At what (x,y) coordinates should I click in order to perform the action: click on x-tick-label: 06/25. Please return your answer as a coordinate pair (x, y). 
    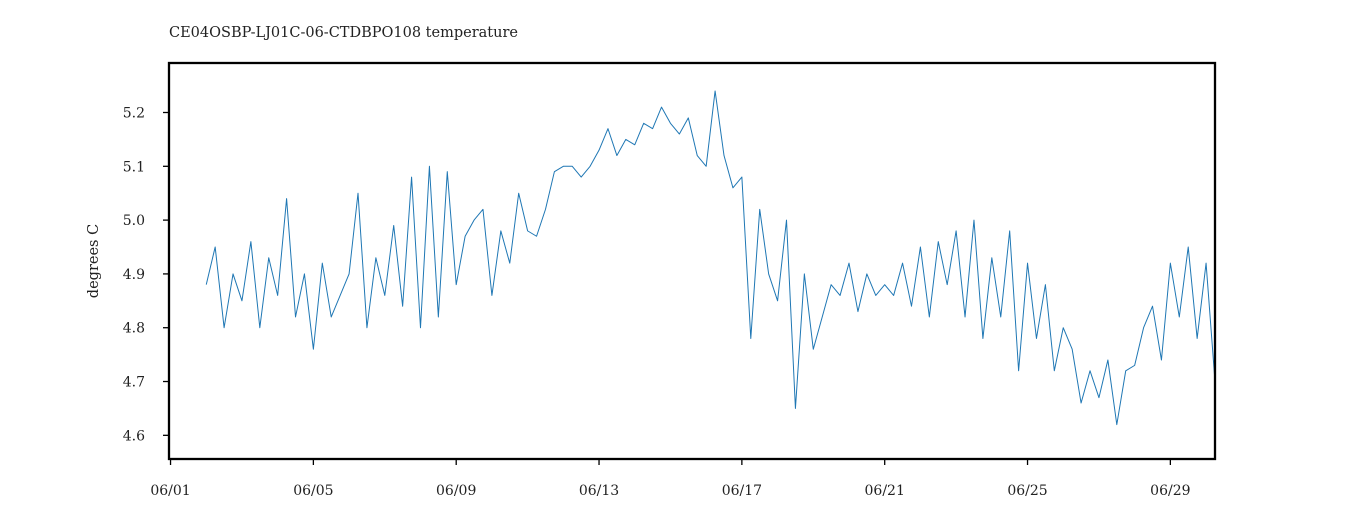
    Looking at the image, I should click on (1027, 491).